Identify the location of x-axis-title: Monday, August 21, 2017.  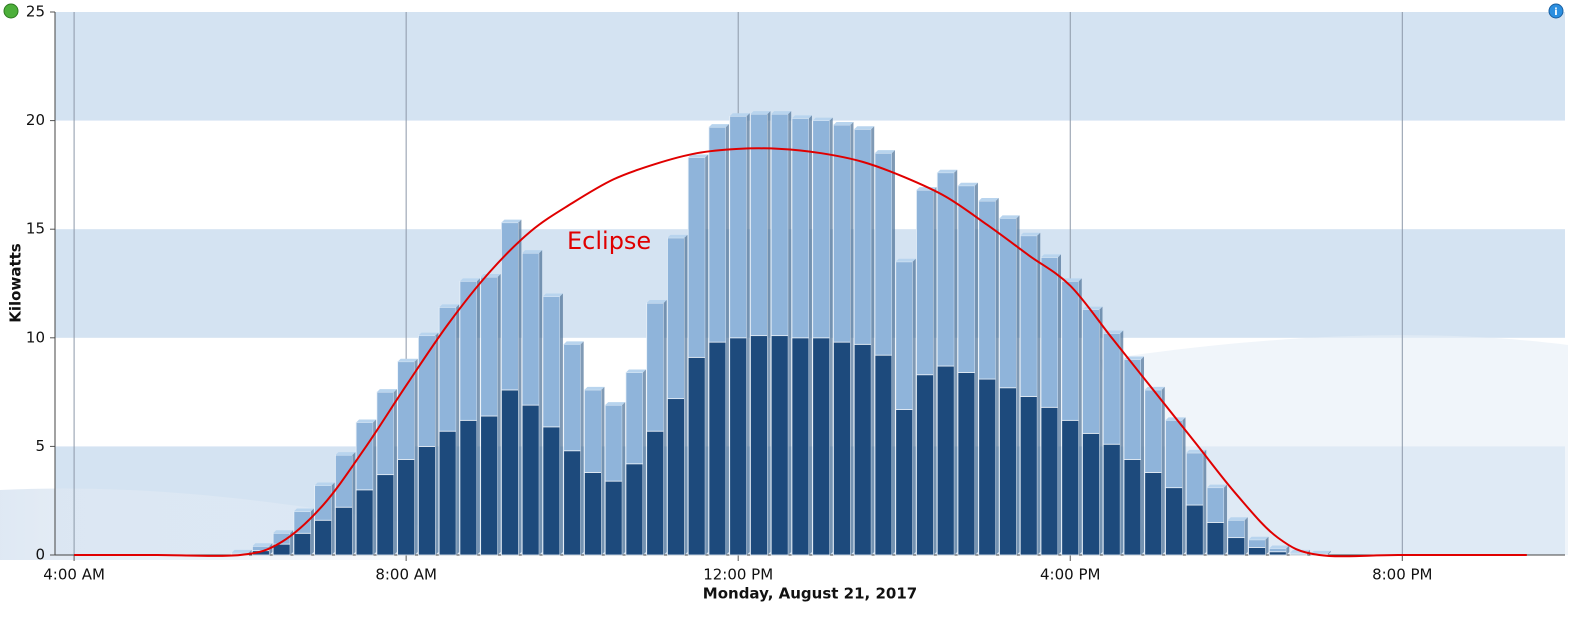
(810, 594).